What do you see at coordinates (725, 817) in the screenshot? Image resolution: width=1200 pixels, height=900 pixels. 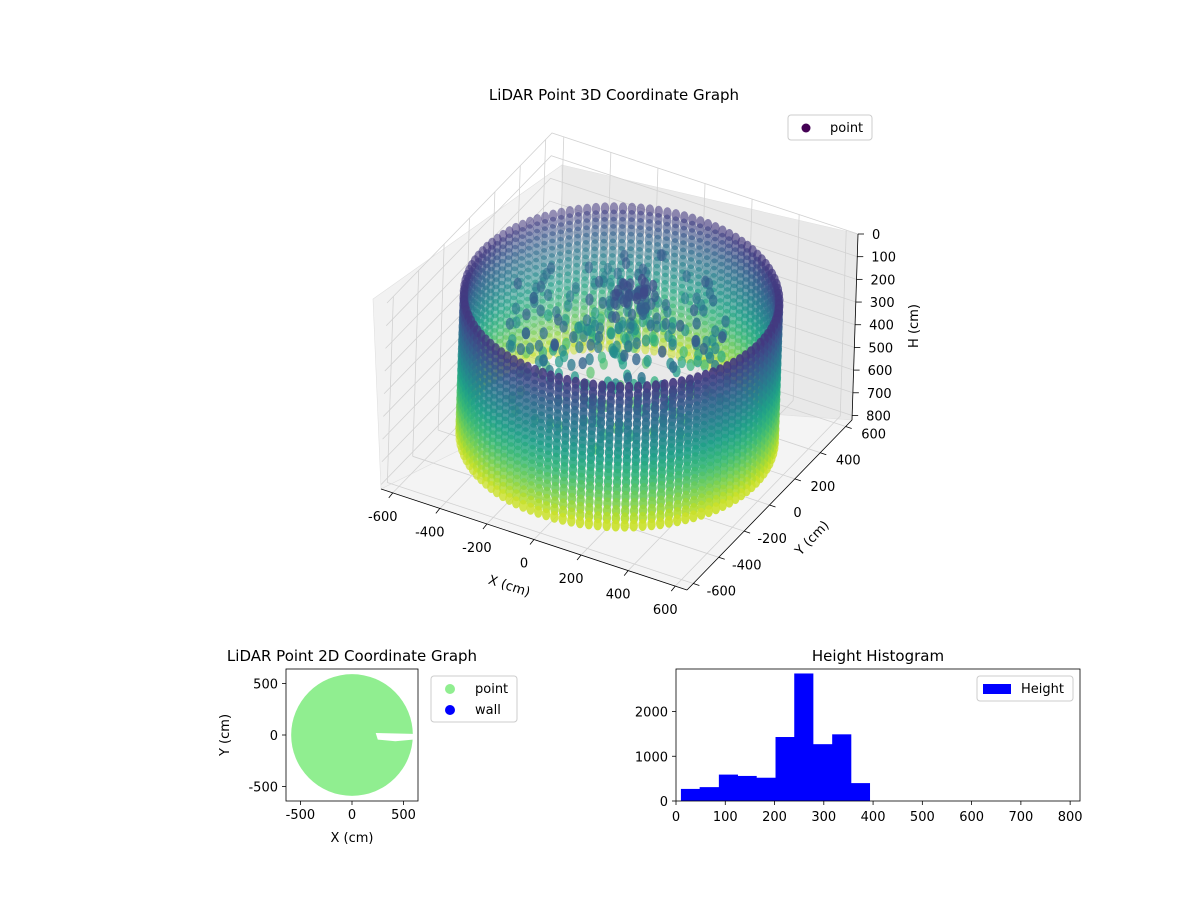 I see `x-tick-label-histogram: 100` at bounding box center [725, 817].